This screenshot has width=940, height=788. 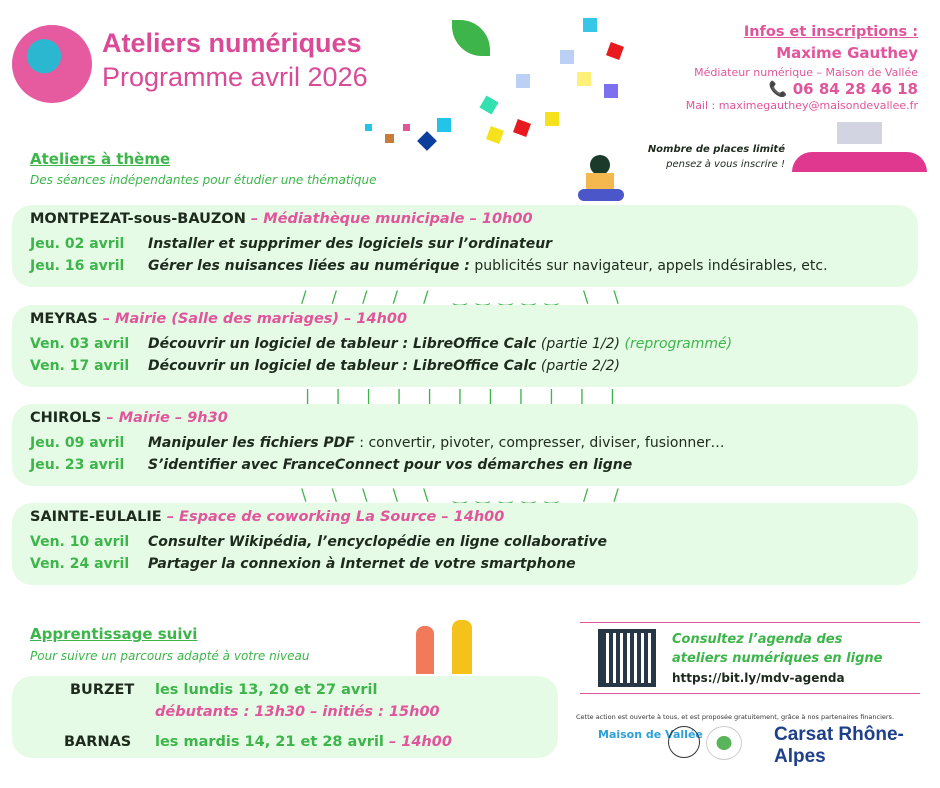 I want to click on people-illustration, so click(x=445, y=643).